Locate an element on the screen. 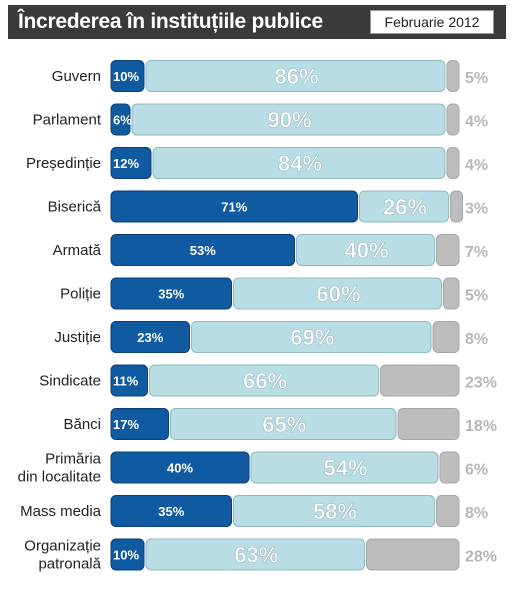 The height and width of the screenshot is (594, 514). value-label-no-answer: 23% is located at coordinates (481, 383).